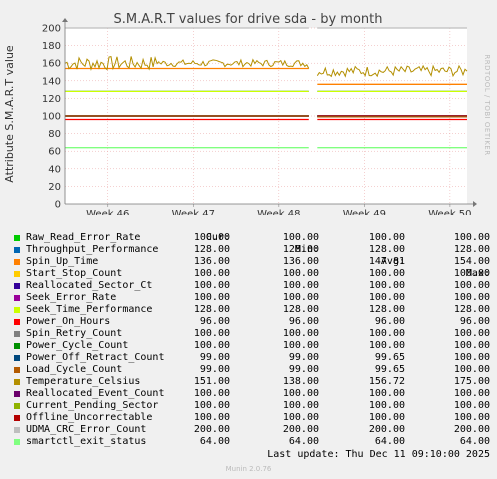 Image resolution: width=497 pixels, height=479 pixels. I want to click on legend-row: Seek_Error_Rate 100.00 100.00 100.00 100.00, so click(250, 298).